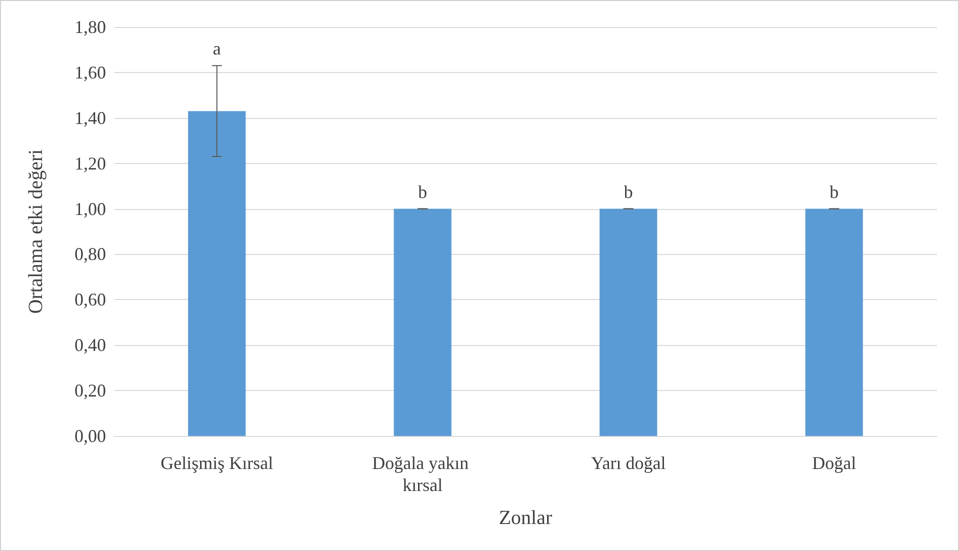 The height and width of the screenshot is (551, 959). What do you see at coordinates (90, 436) in the screenshot?
I see `y-tick-label: 0,00` at bounding box center [90, 436].